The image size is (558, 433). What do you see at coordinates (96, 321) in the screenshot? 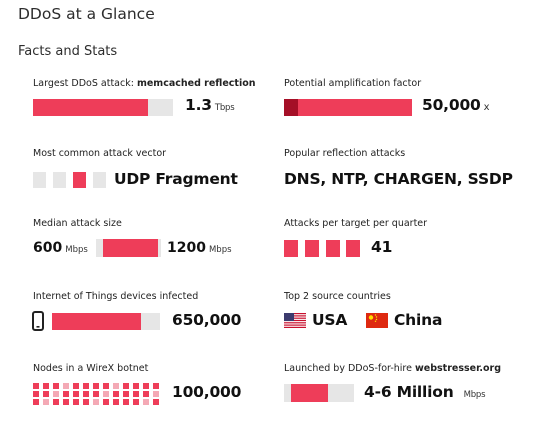
I see `iot-devices-bar-fill` at bounding box center [96, 321].